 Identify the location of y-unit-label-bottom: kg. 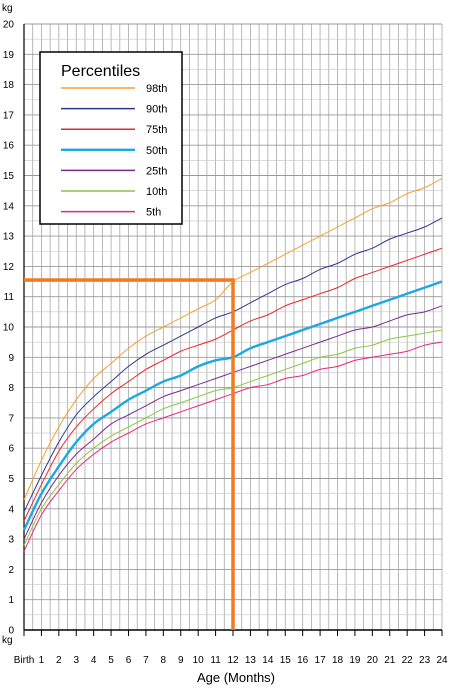
(7, 640).